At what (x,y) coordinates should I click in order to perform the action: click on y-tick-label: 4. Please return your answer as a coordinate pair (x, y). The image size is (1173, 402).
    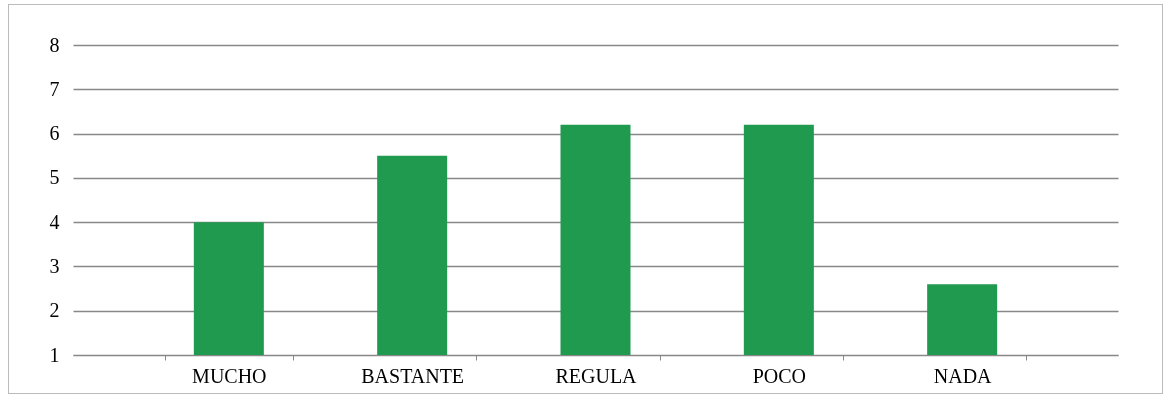
    Looking at the image, I should click on (54, 221).